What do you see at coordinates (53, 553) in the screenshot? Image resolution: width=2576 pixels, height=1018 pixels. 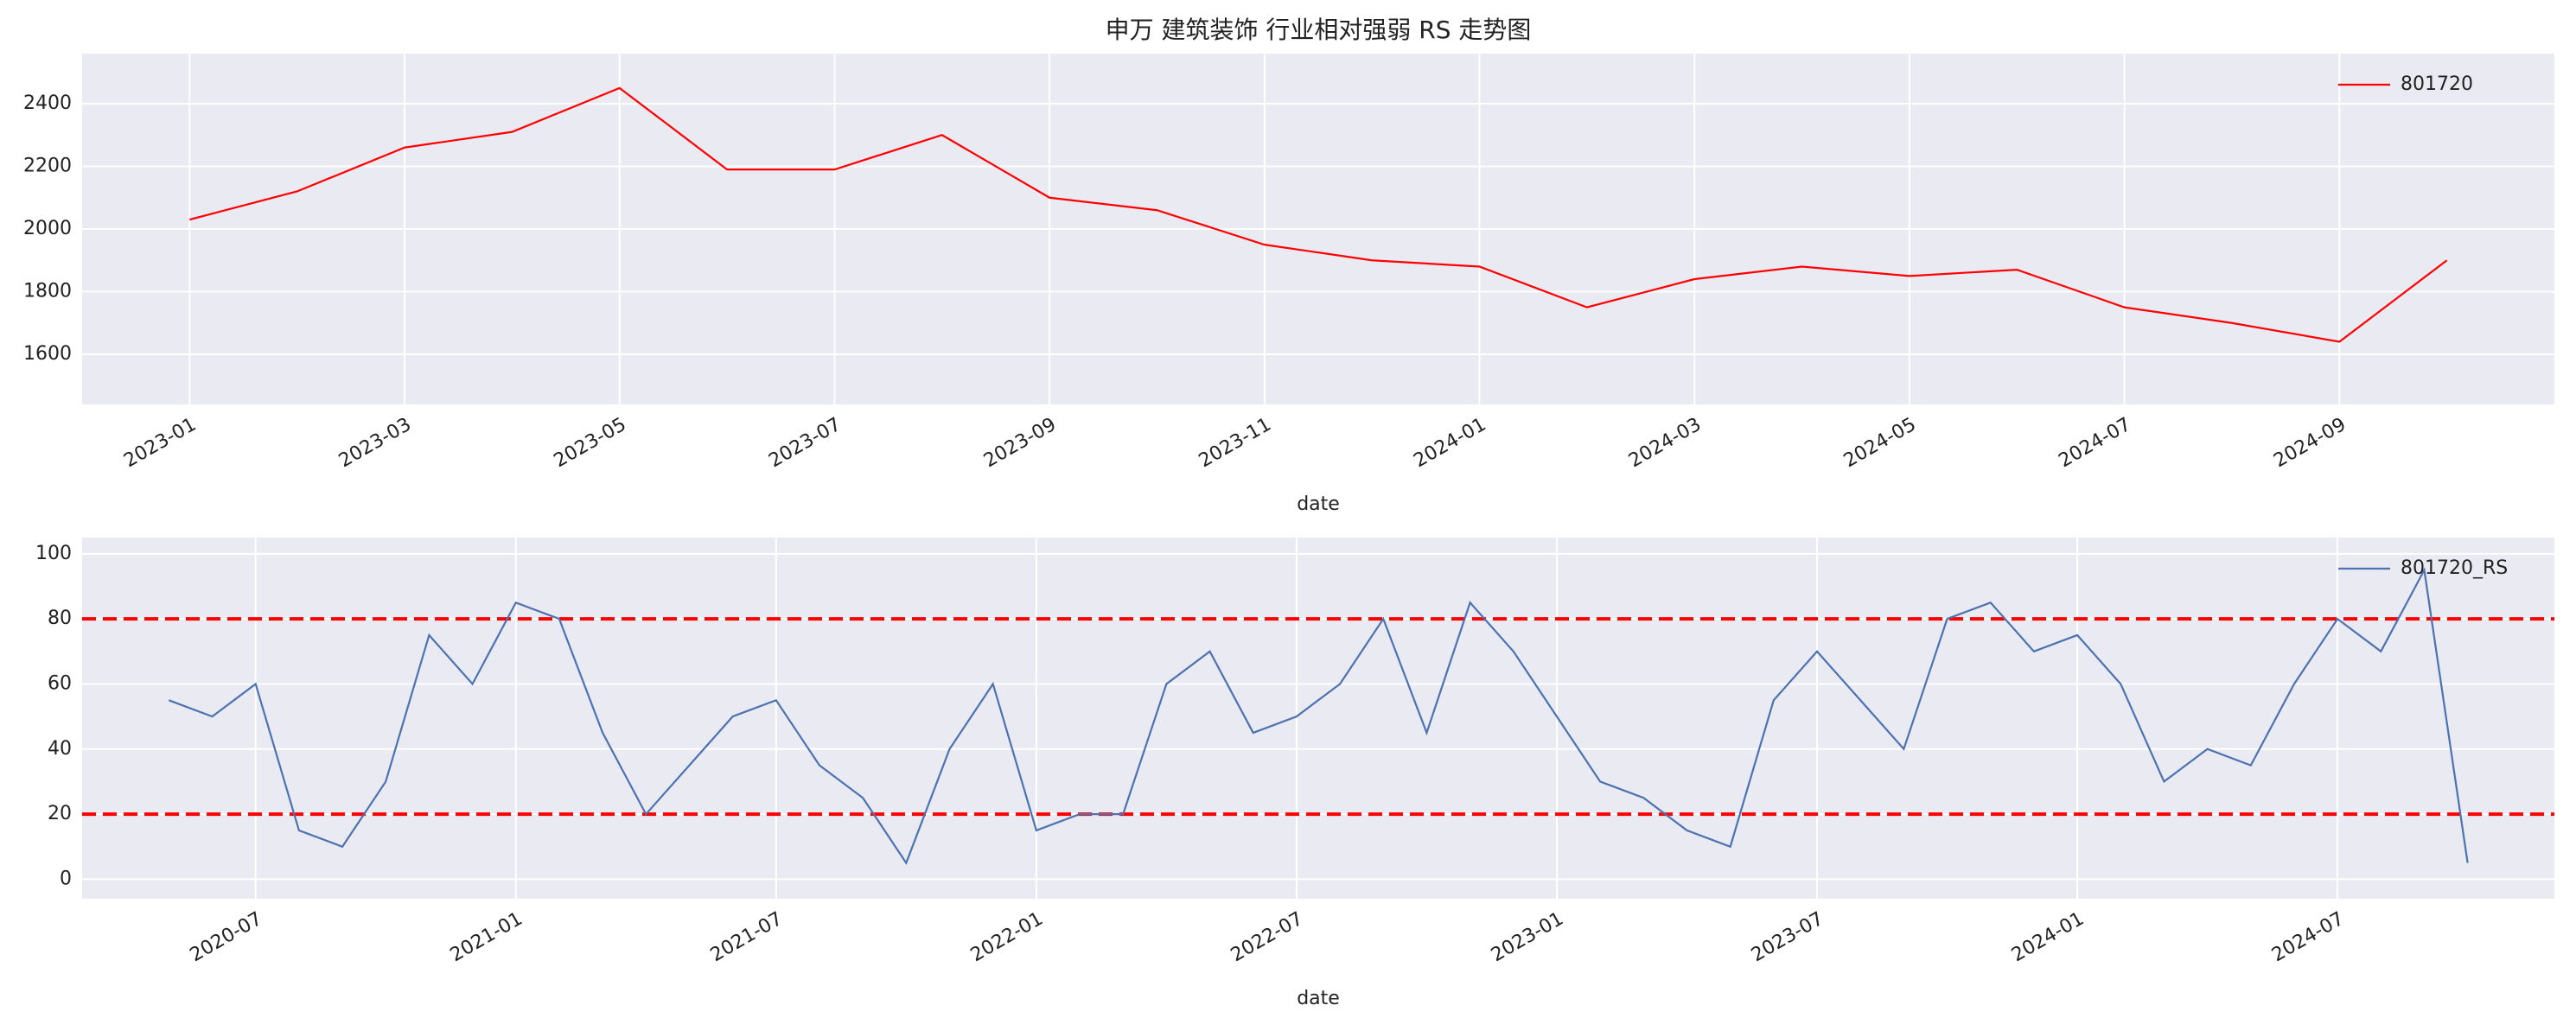 I see `y-tick-label: 100` at bounding box center [53, 553].